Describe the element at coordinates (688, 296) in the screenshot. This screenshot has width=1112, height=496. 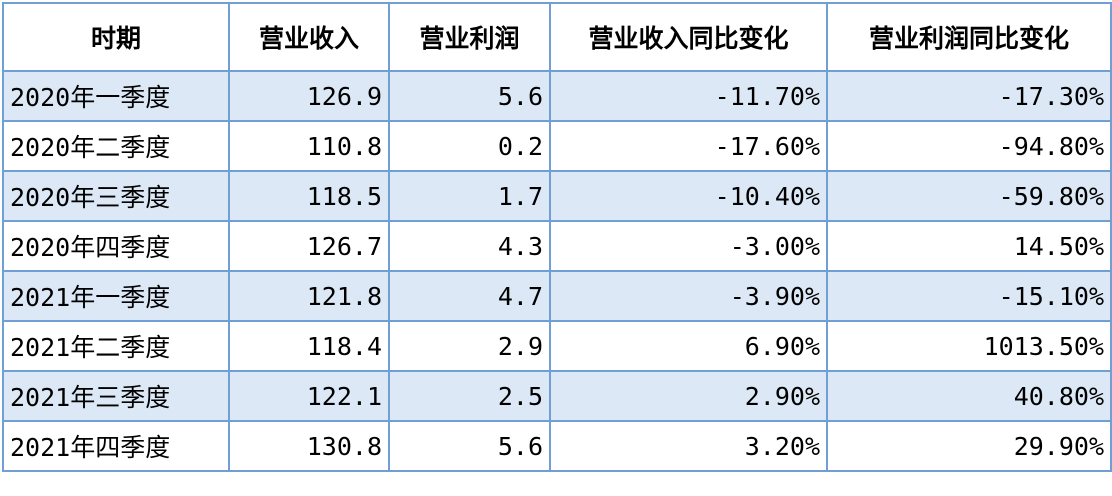
I see `table-cell: -3.90%` at that location.